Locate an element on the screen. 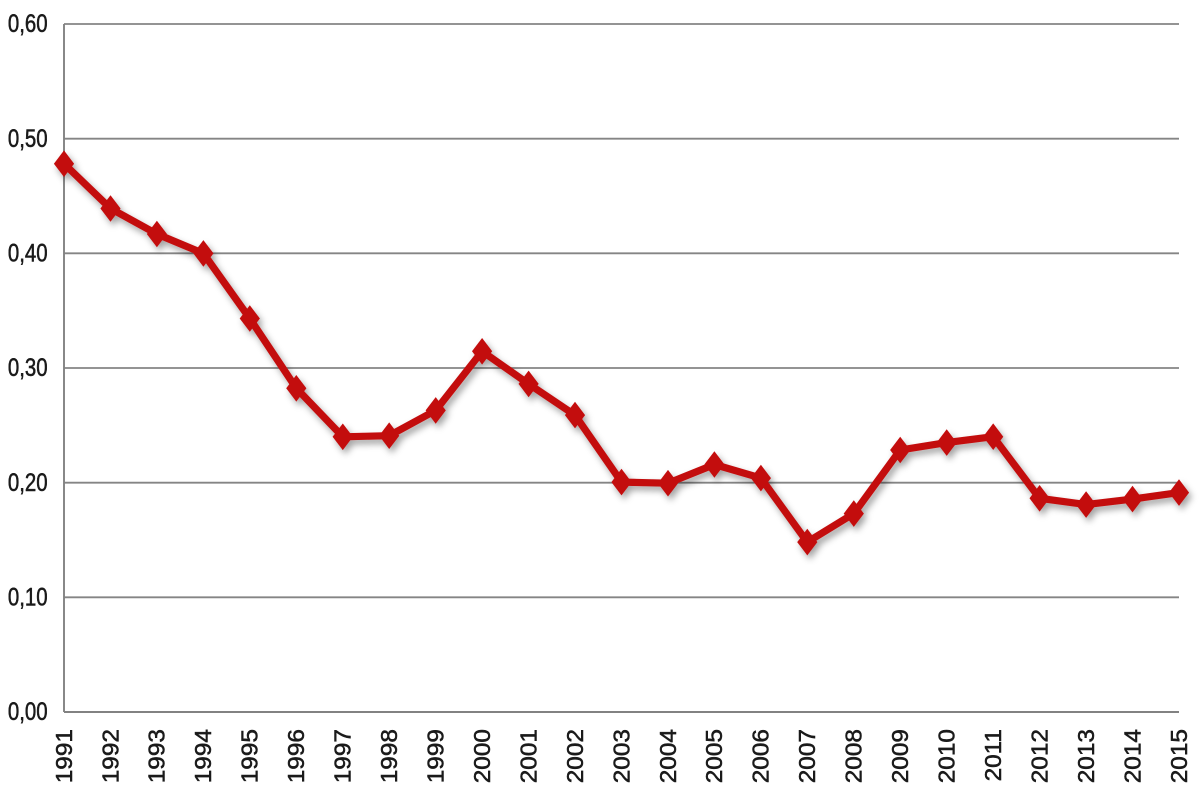 This screenshot has width=1200, height=800. svg-text: 0,30 is located at coordinates (28, 367).